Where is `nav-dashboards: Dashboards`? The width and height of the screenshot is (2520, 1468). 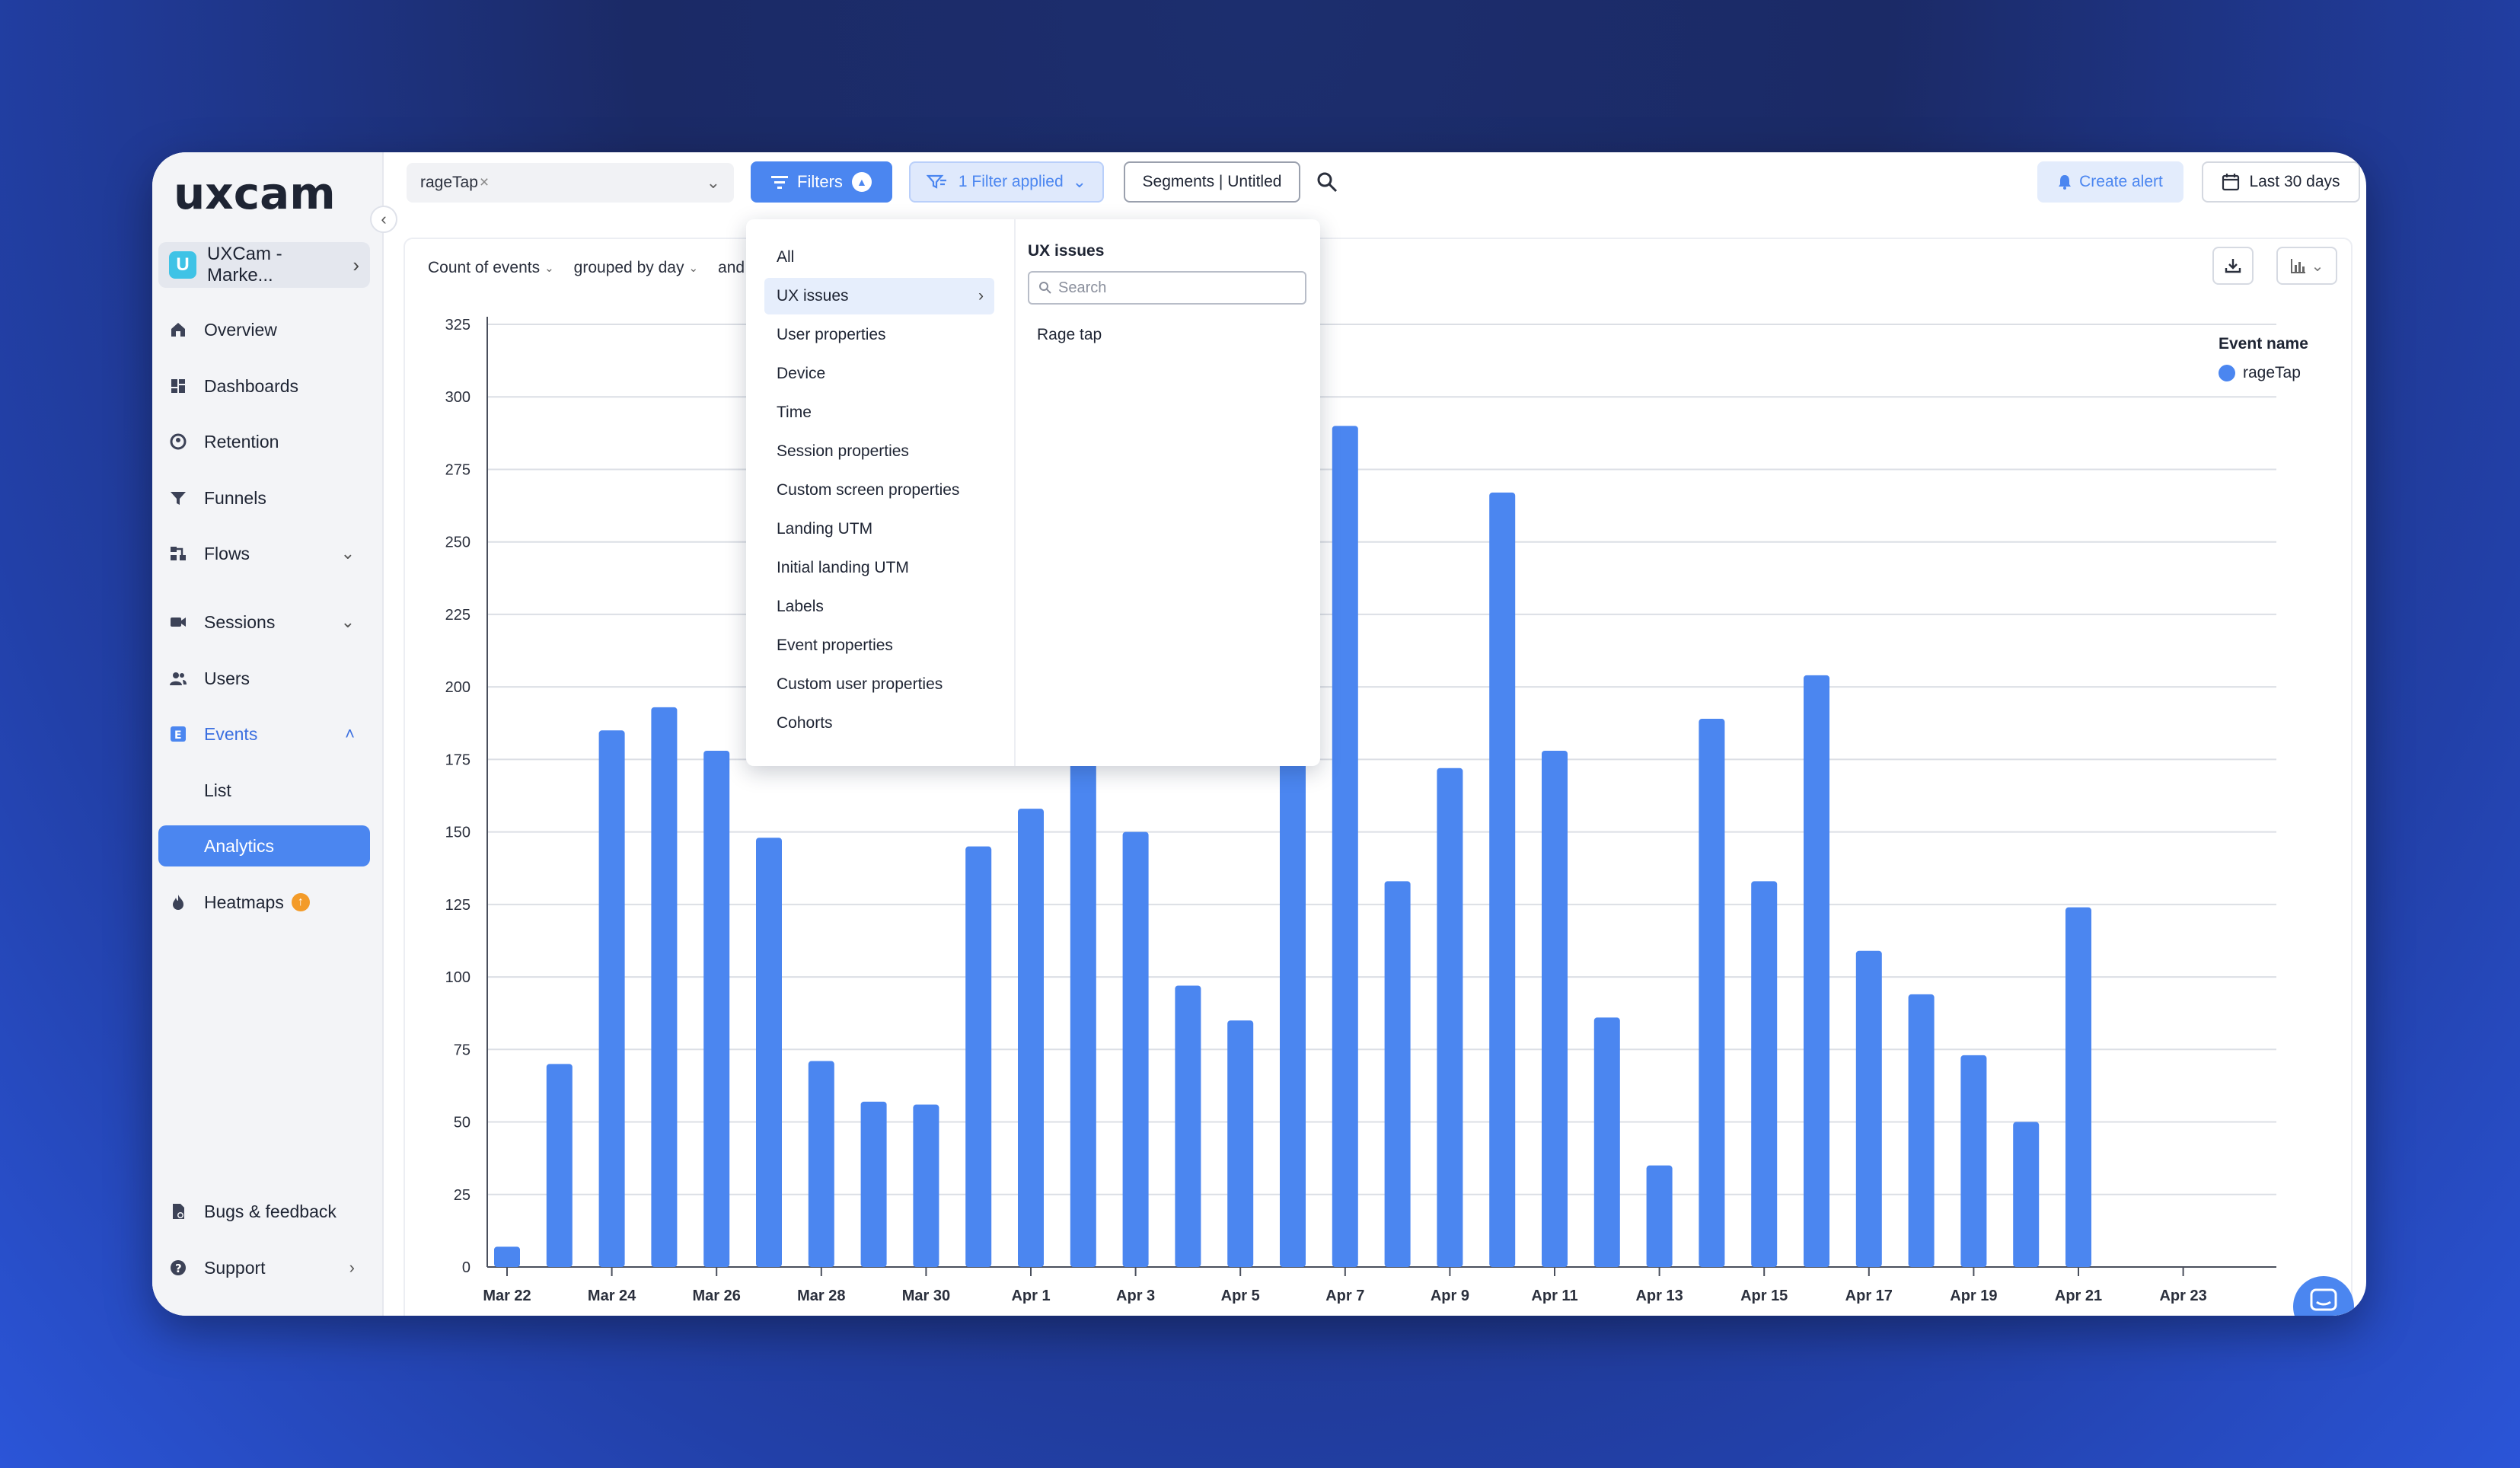 nav-dashboards: Dashboards is located at coordinates (264, 386).